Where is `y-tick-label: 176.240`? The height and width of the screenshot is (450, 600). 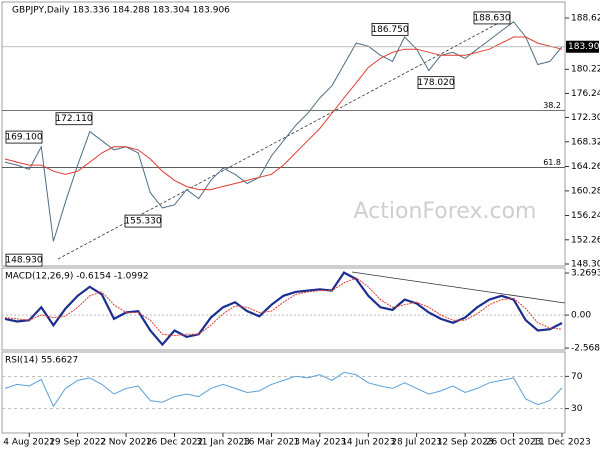 y-tick-label: 176.240 is located at coordinates (585, 94).